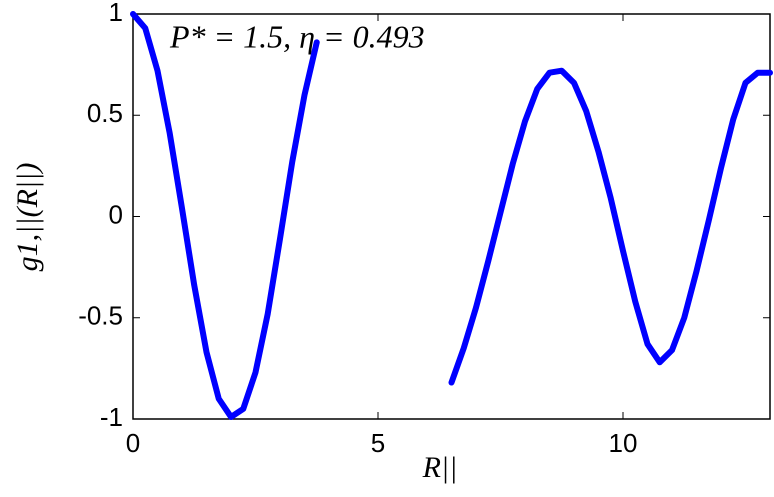 The image size is (774, 497). Describe the element at coordinates (105, 113) in the screenshot. I see `y-tick-label: 0.5` at that location.